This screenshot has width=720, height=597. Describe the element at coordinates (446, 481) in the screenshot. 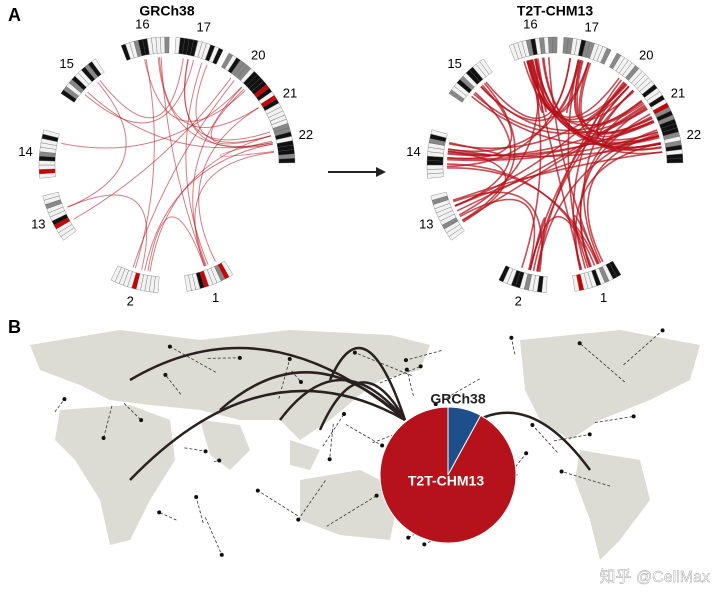

I see `pie-label: T2T-CHM13` at that location.